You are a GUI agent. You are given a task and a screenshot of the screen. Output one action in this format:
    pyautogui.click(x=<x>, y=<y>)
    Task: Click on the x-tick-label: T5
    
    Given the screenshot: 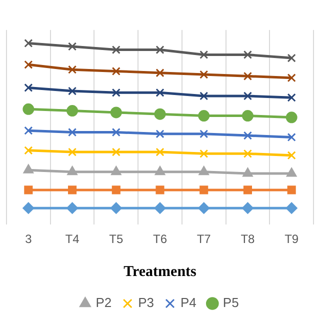 What is the action you would take?
    pyautogui.click(x=116, y=239)
    